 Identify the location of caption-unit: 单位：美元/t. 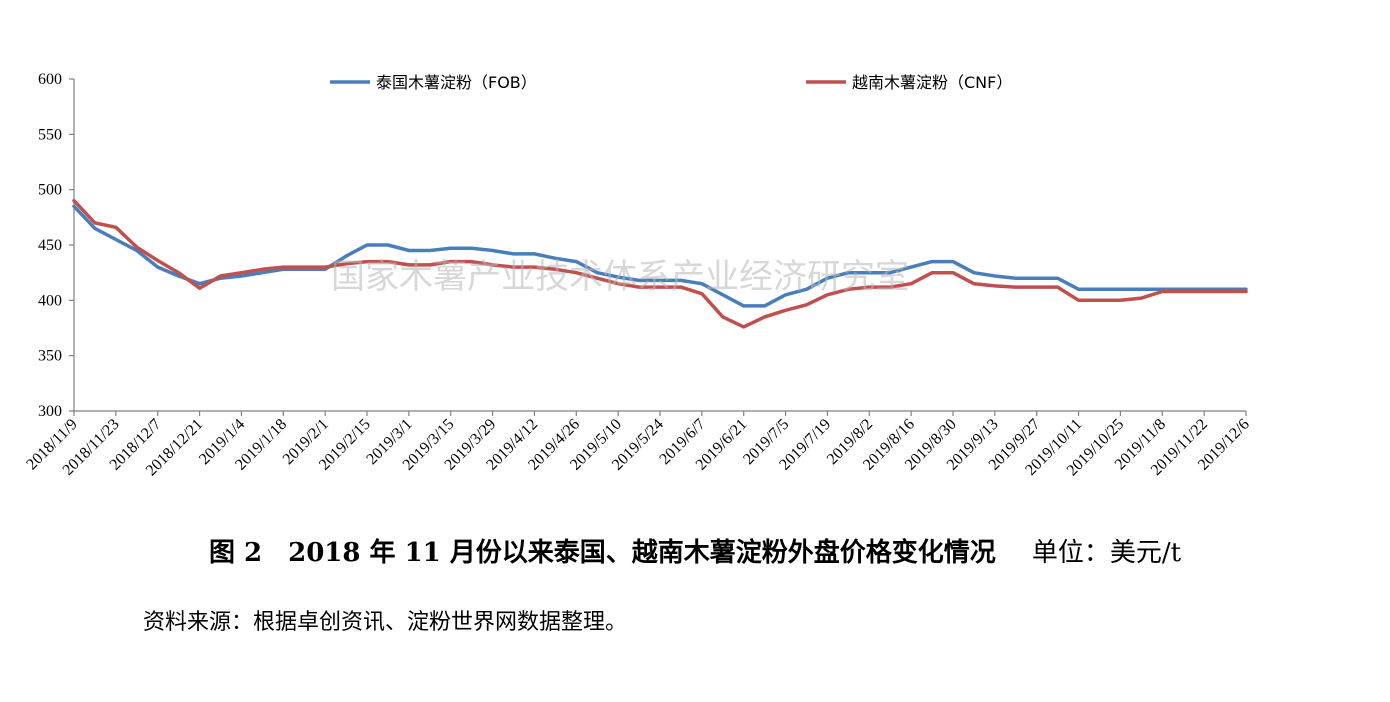
(1106, 553).